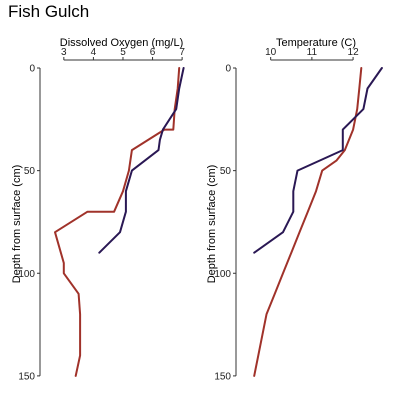  What do you see at coordinates (271, 52) in the screenshot?
I see `panel-2-x-tick-label-0: 10` at bounding box center [271, 52].